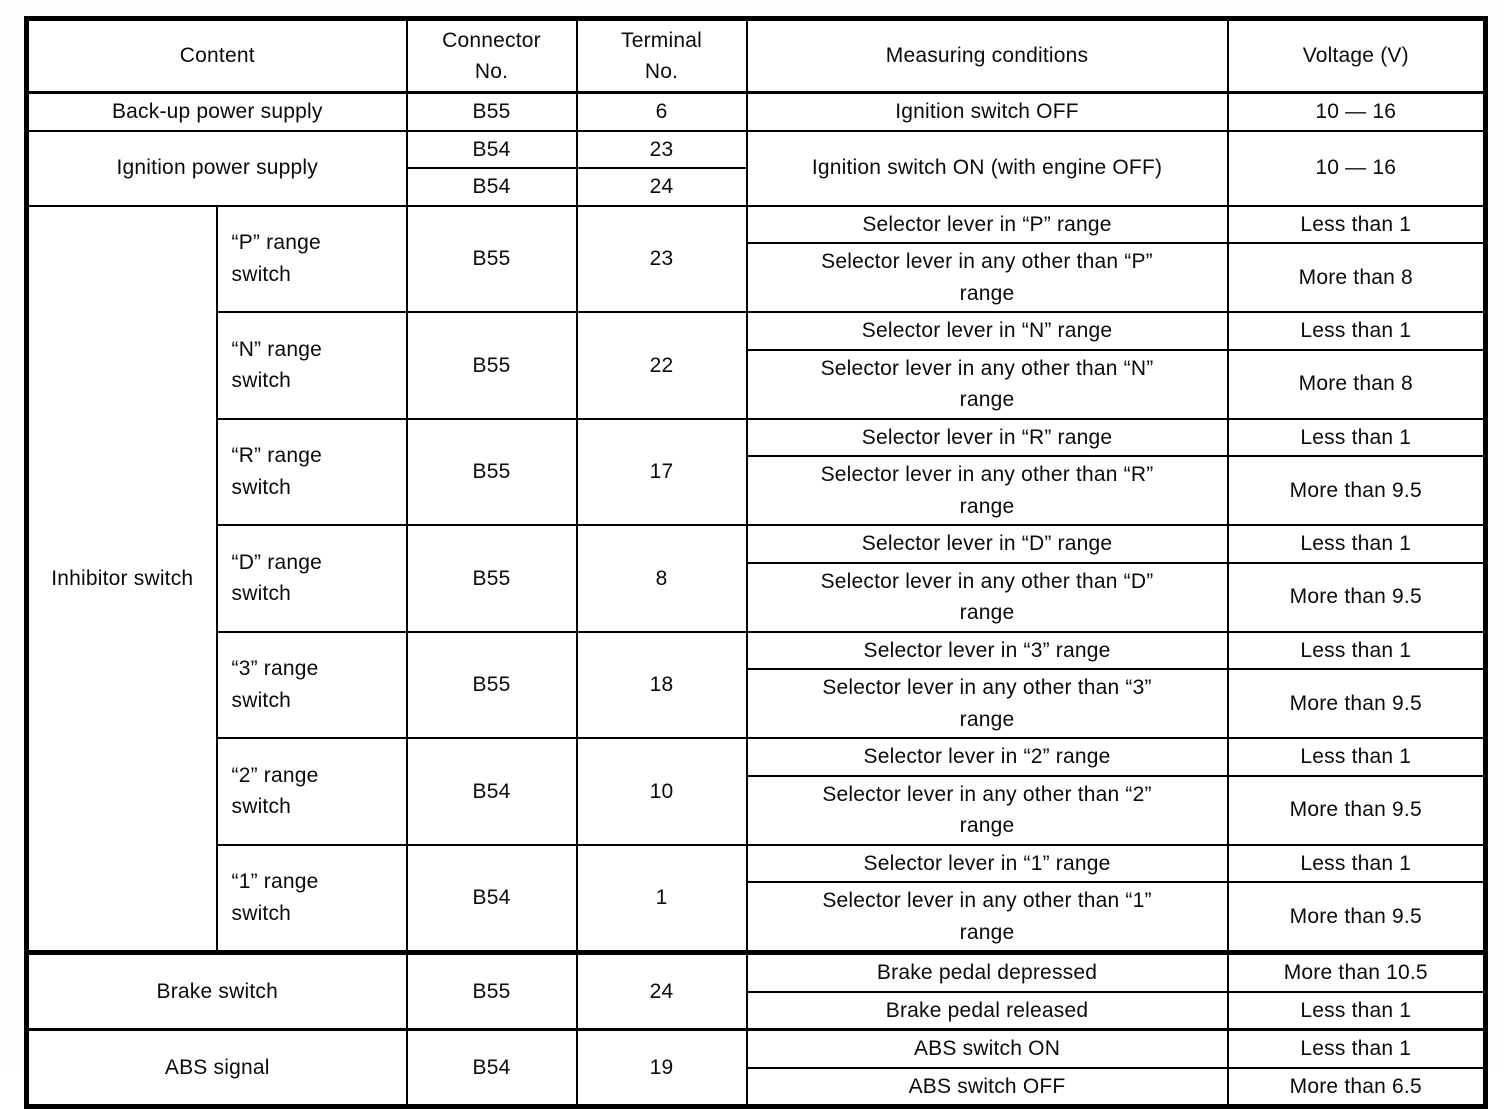 The height and width of the screenshot is (1109, 1504). What do you see at coordinates (662, 685) in the screenshot?
I see `cell-terminal: 18` at bounding box center [662, 685].